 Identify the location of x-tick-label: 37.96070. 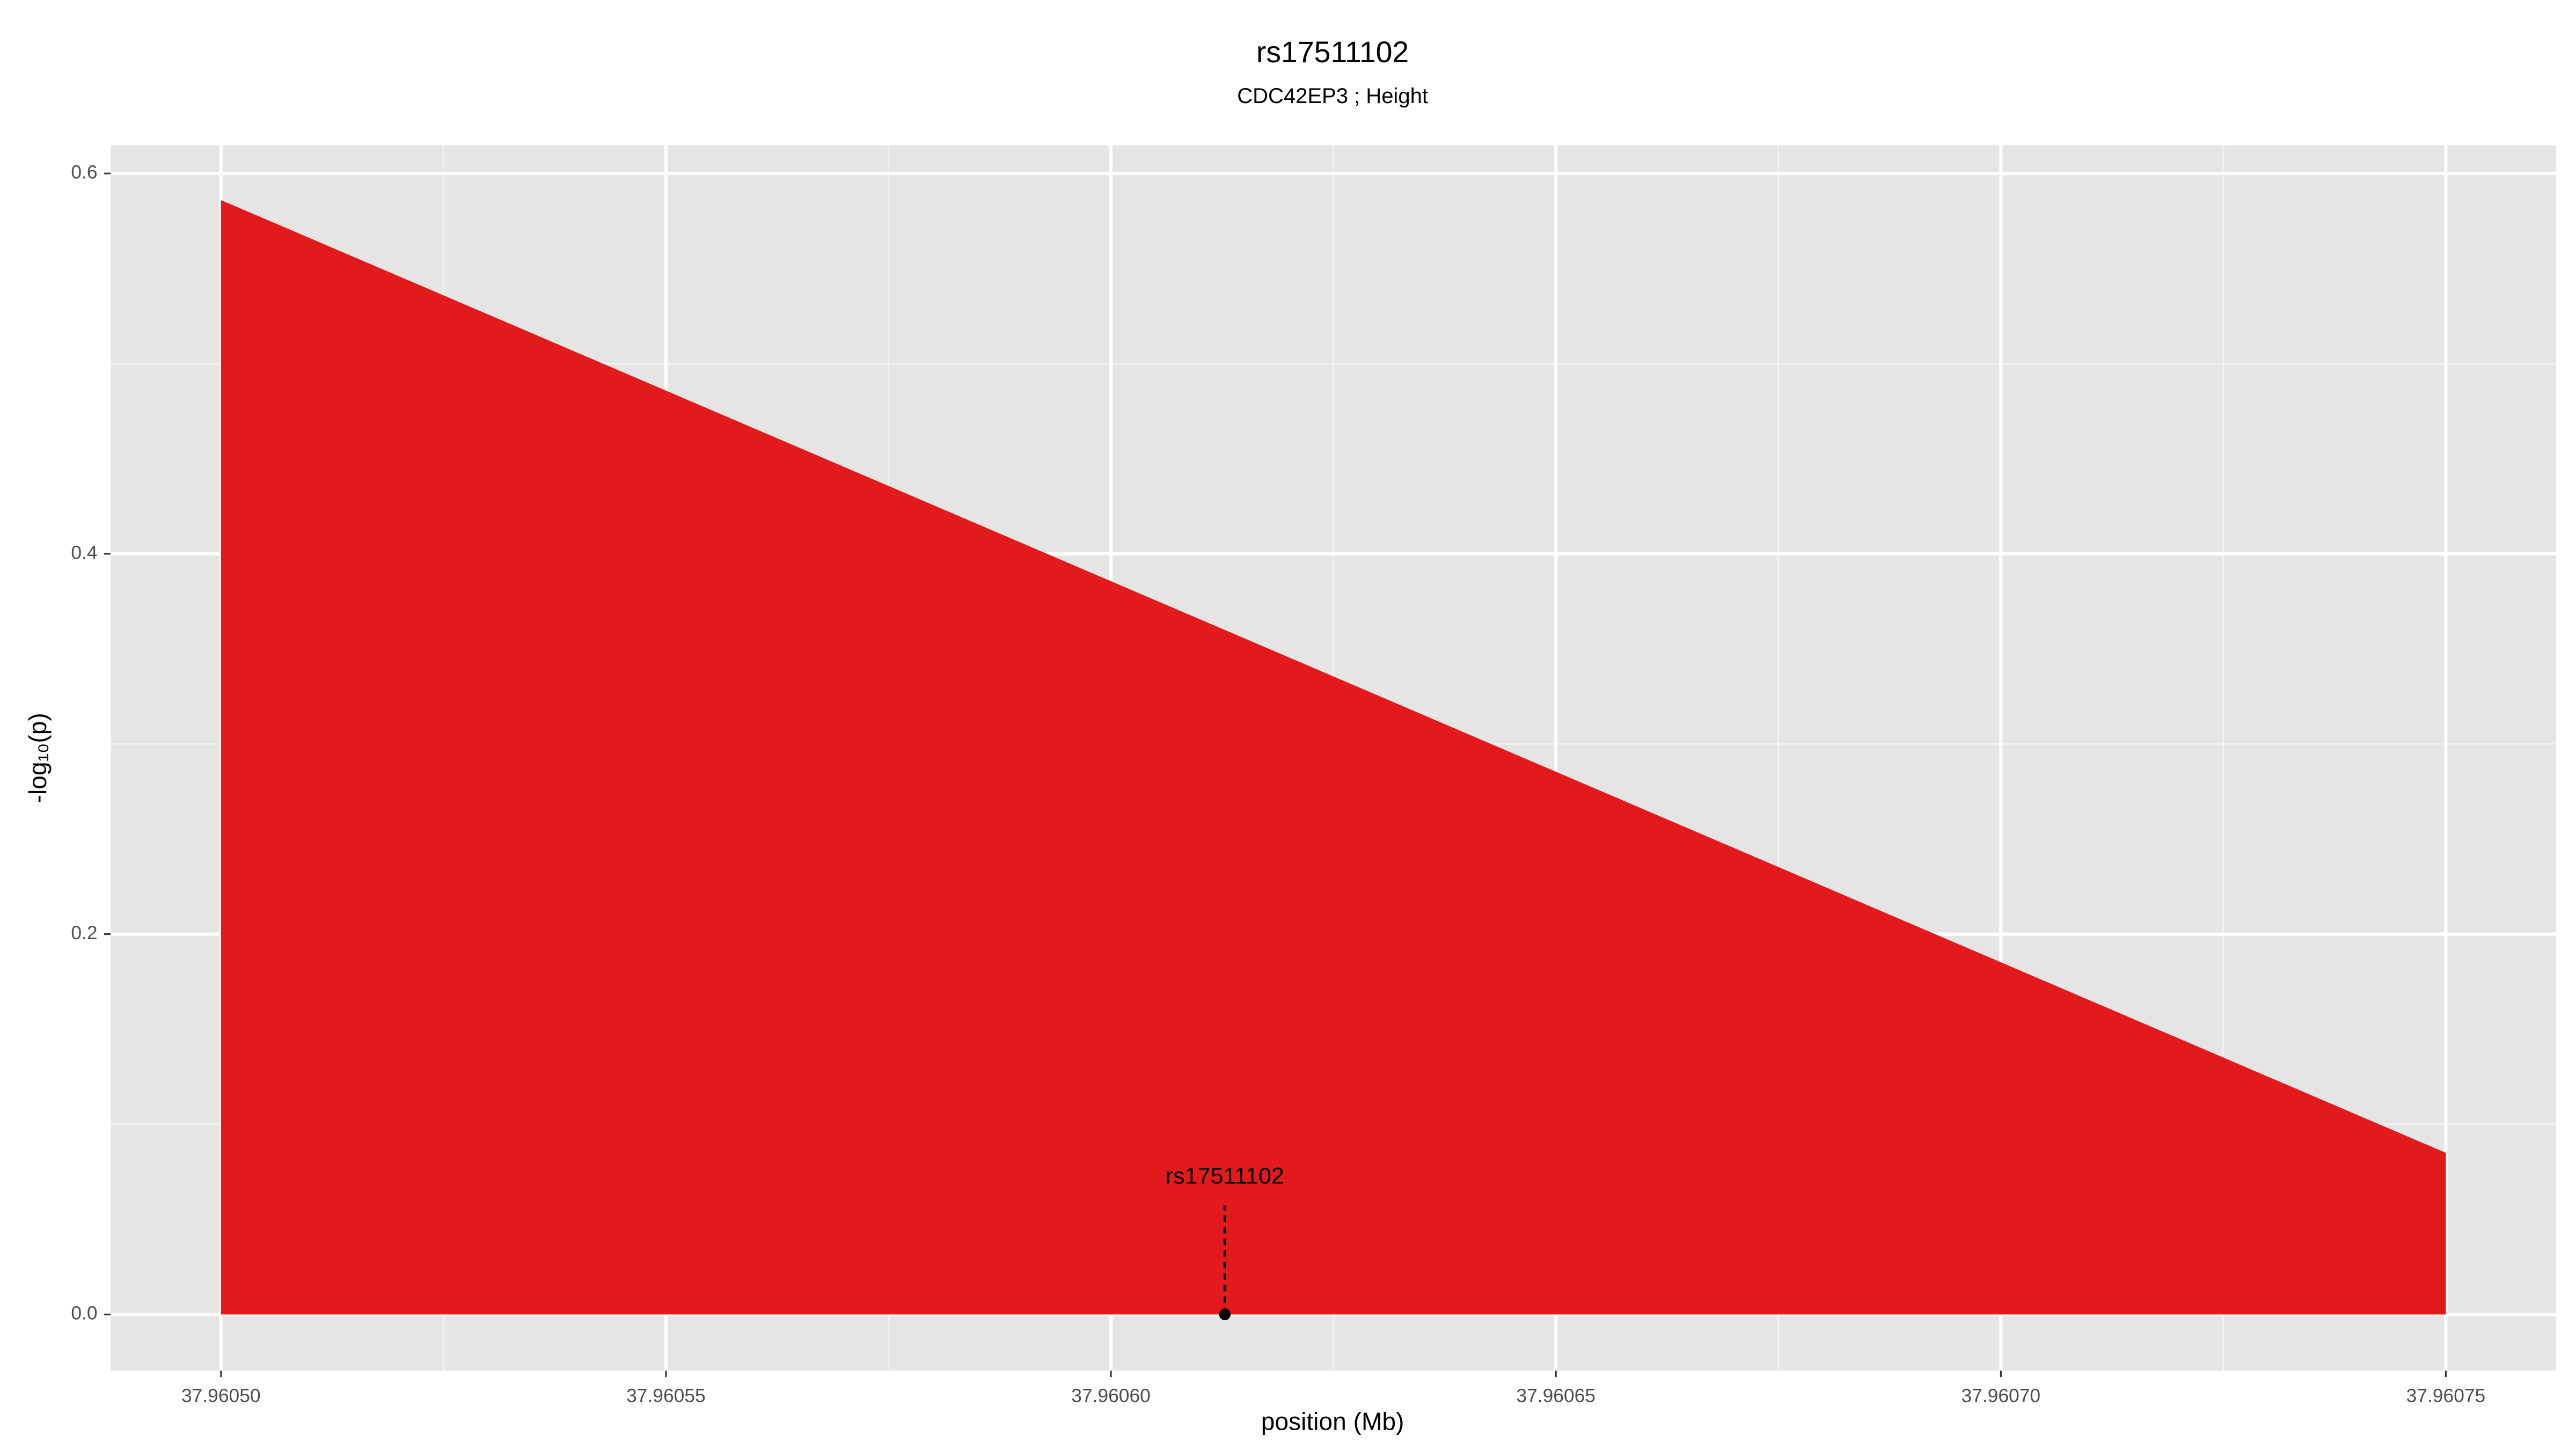
(2001, 1395).